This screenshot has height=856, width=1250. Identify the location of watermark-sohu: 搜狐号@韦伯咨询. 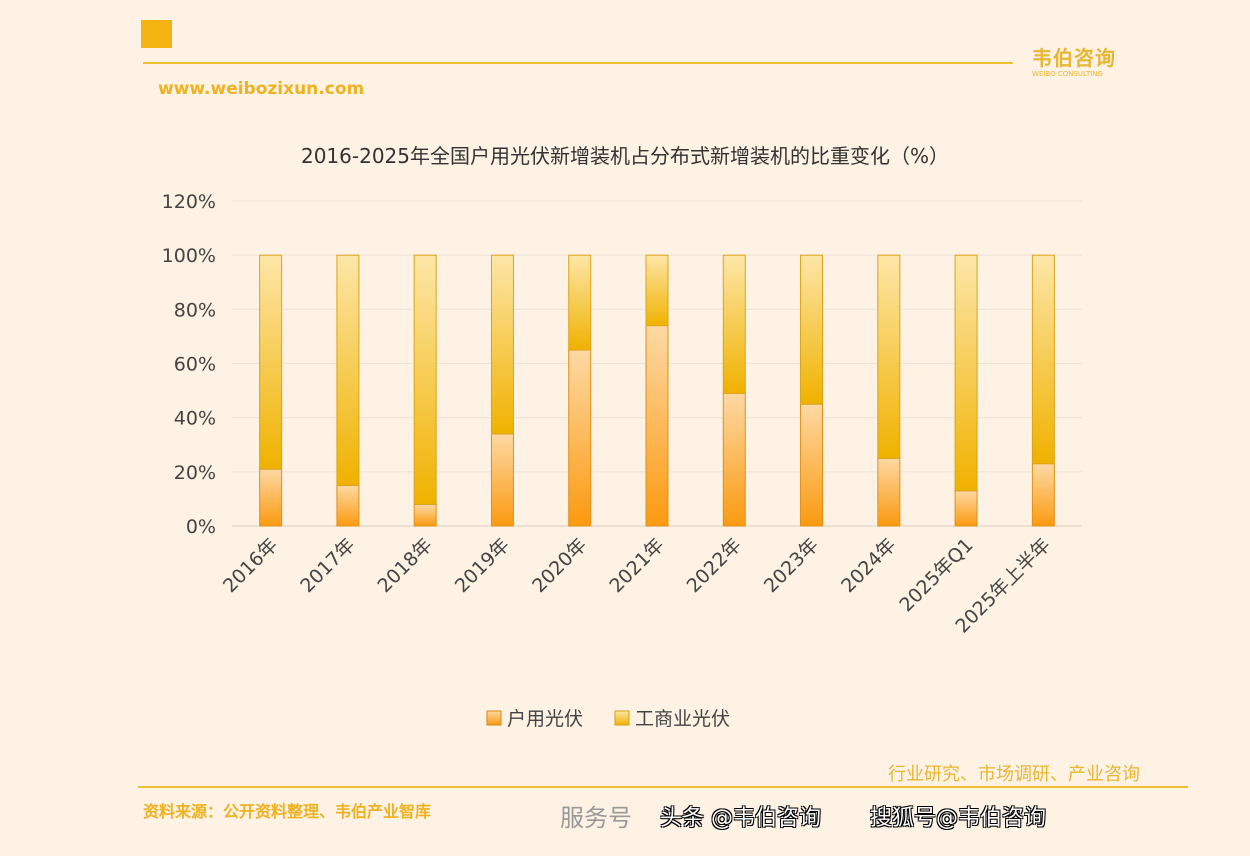
(958, 818).